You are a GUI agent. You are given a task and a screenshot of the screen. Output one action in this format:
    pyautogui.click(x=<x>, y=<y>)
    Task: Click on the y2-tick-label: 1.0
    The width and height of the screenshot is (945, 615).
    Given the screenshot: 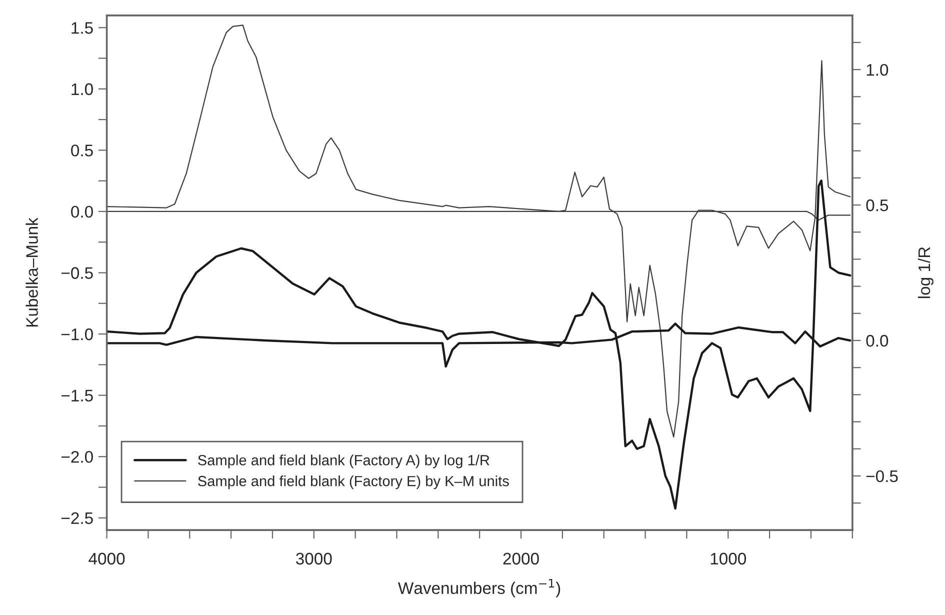 What is the action you would take?
    pyautogui.click(x=877, y=70)
    